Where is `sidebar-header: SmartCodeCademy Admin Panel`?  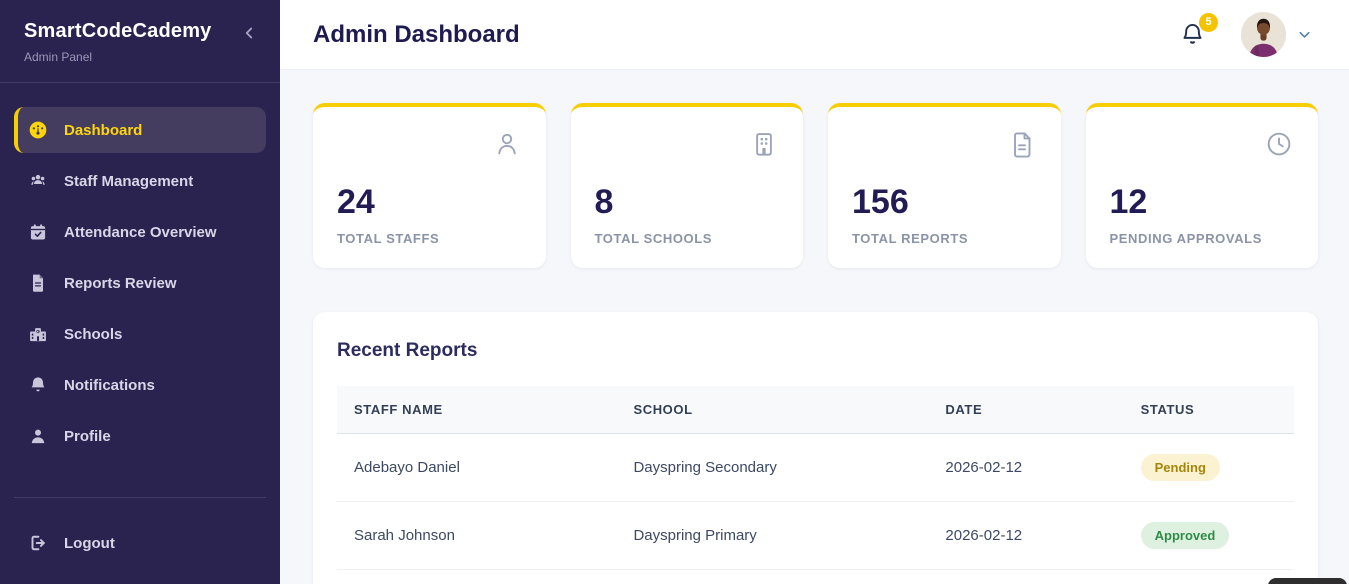 sidebar-header: SmartCodeCademy Admin Panel is located at coordinates (140, 41).